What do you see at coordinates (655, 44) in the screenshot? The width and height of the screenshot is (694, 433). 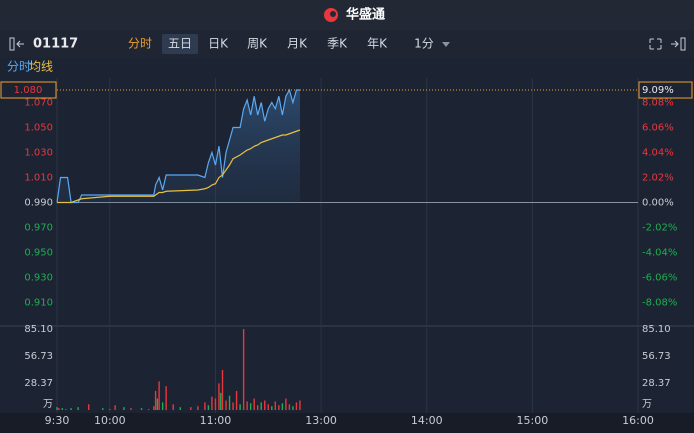 I see `fullscreen-icon` at bounding box center [655, 44].